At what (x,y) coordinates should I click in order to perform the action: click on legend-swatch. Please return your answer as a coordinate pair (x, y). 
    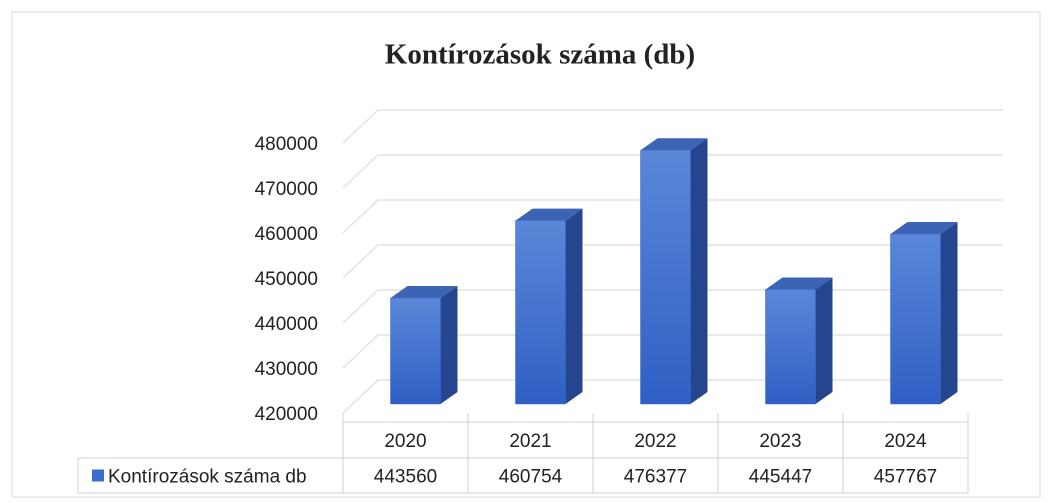
    Looking at the image, I should click on (98, 475).